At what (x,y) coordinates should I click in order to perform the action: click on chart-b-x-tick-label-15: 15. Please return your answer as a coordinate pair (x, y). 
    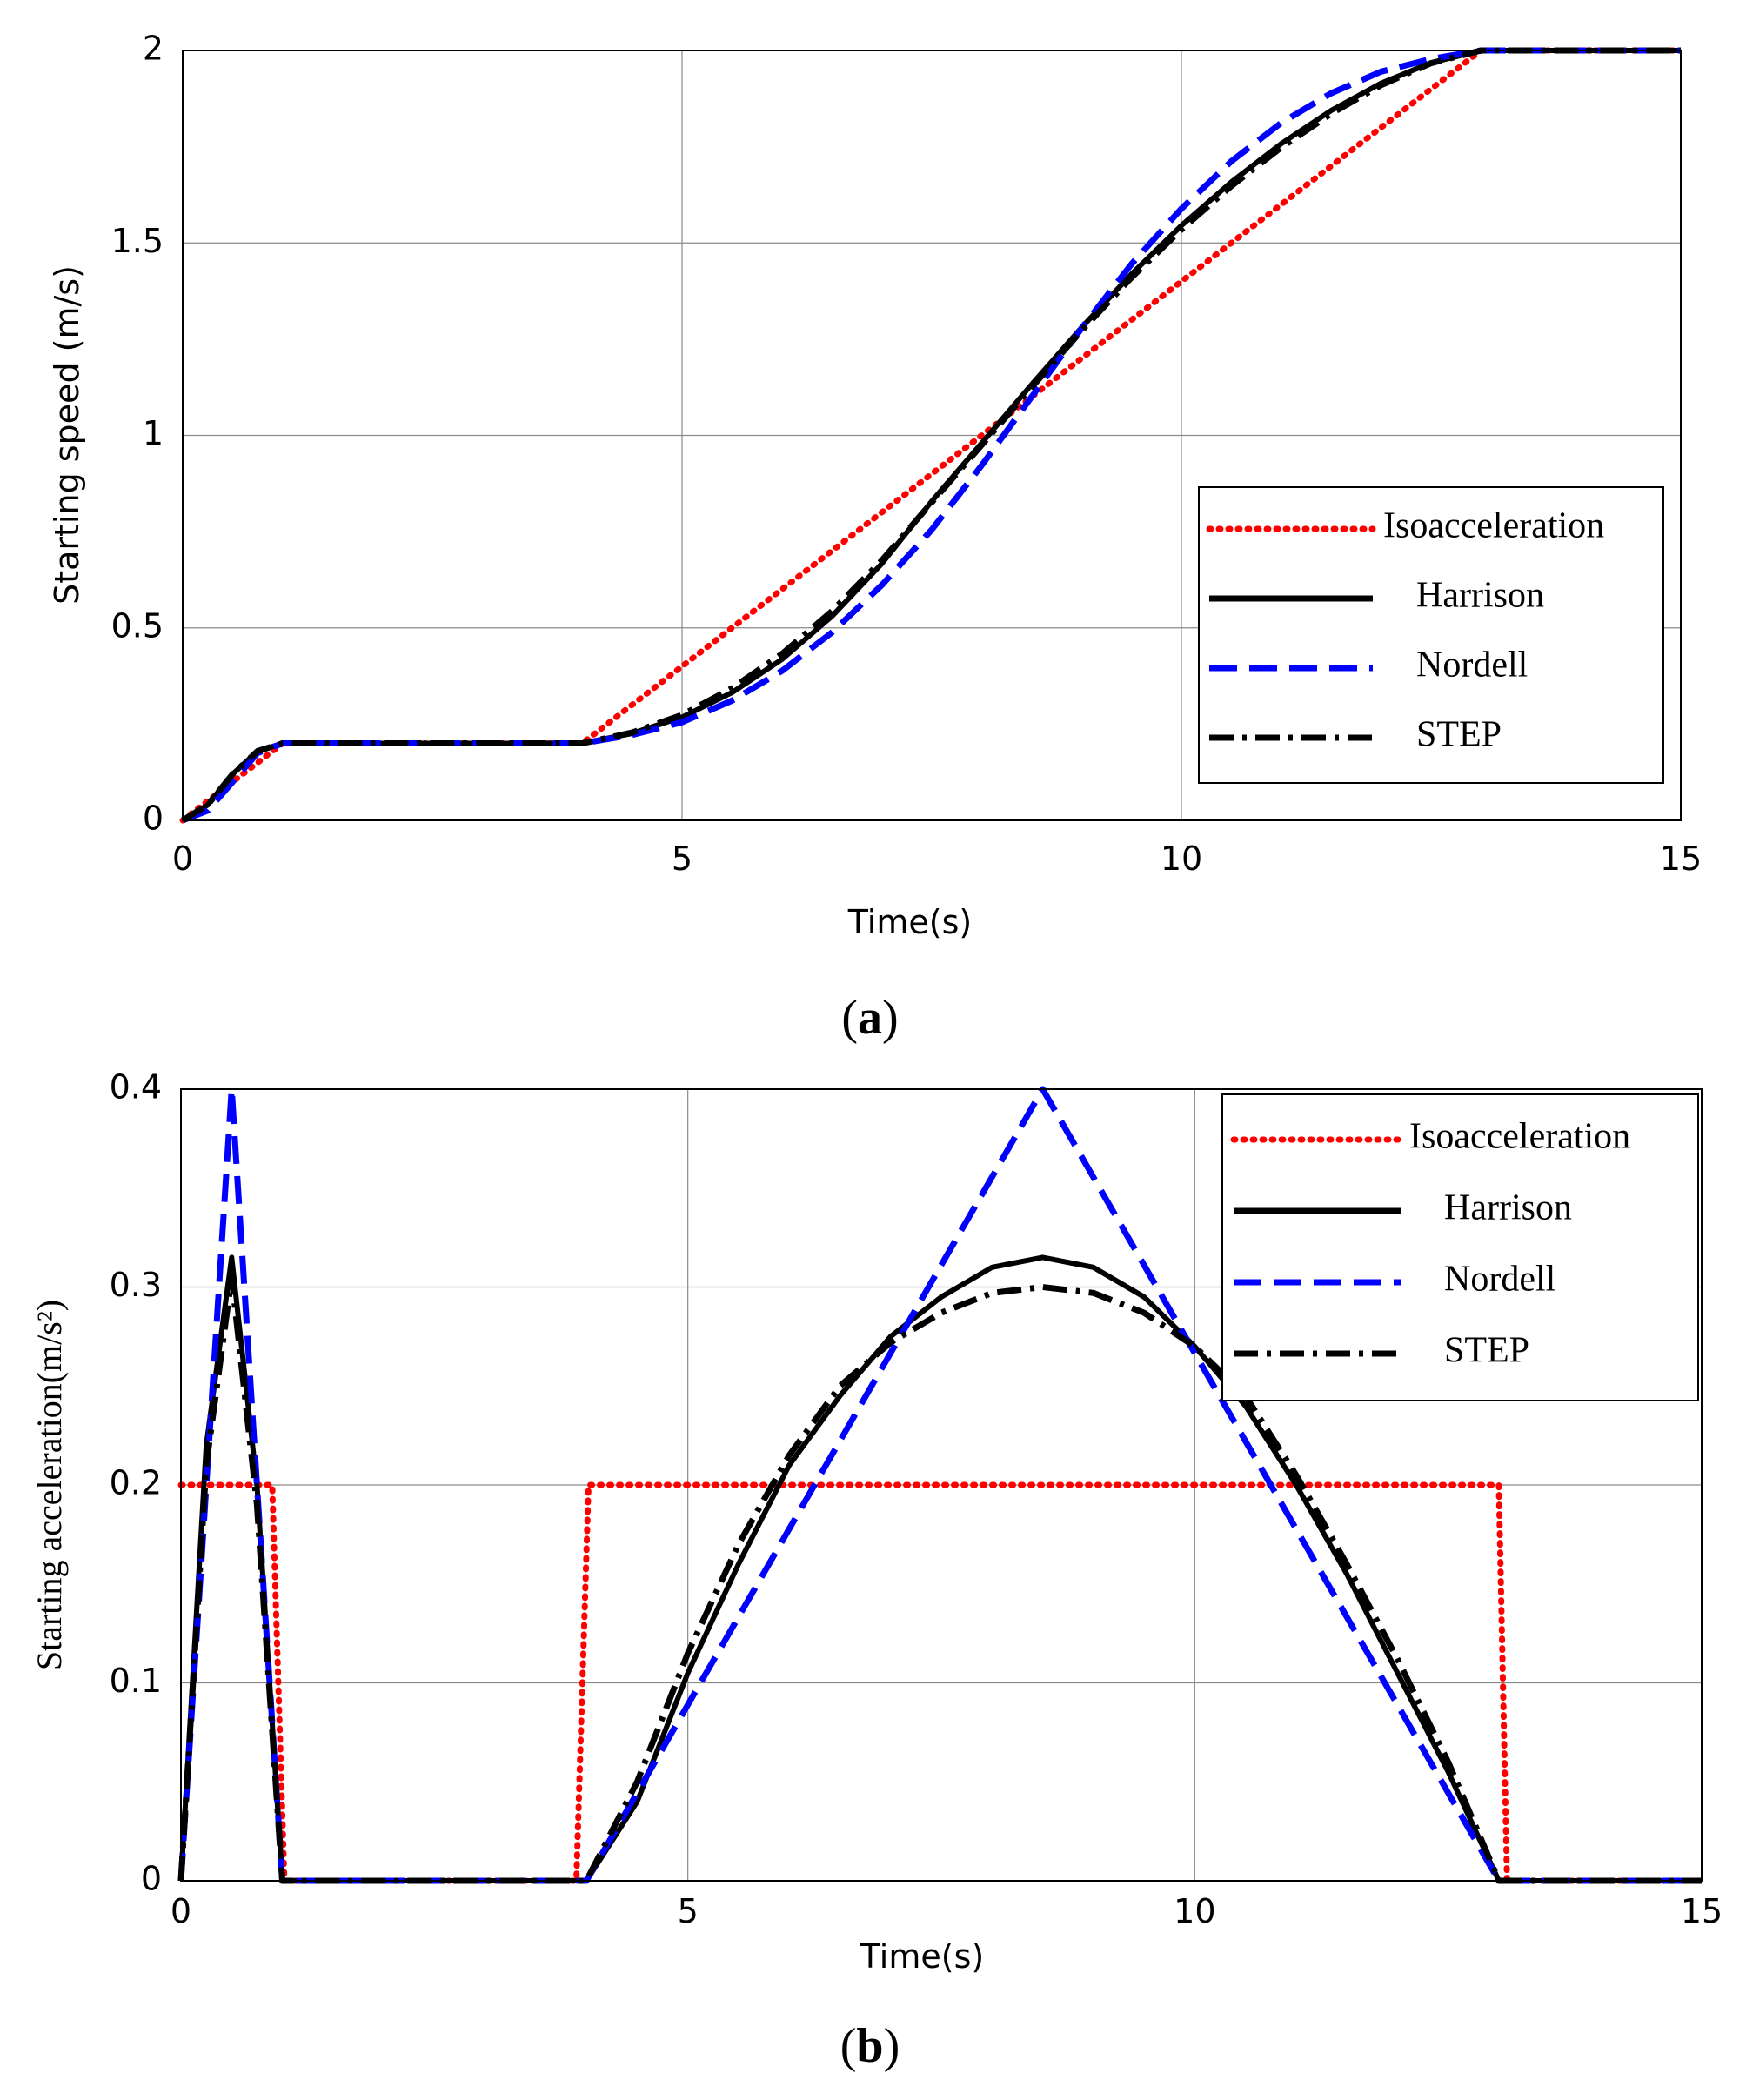
    Looking at the image, I should click on (1702, 1911).